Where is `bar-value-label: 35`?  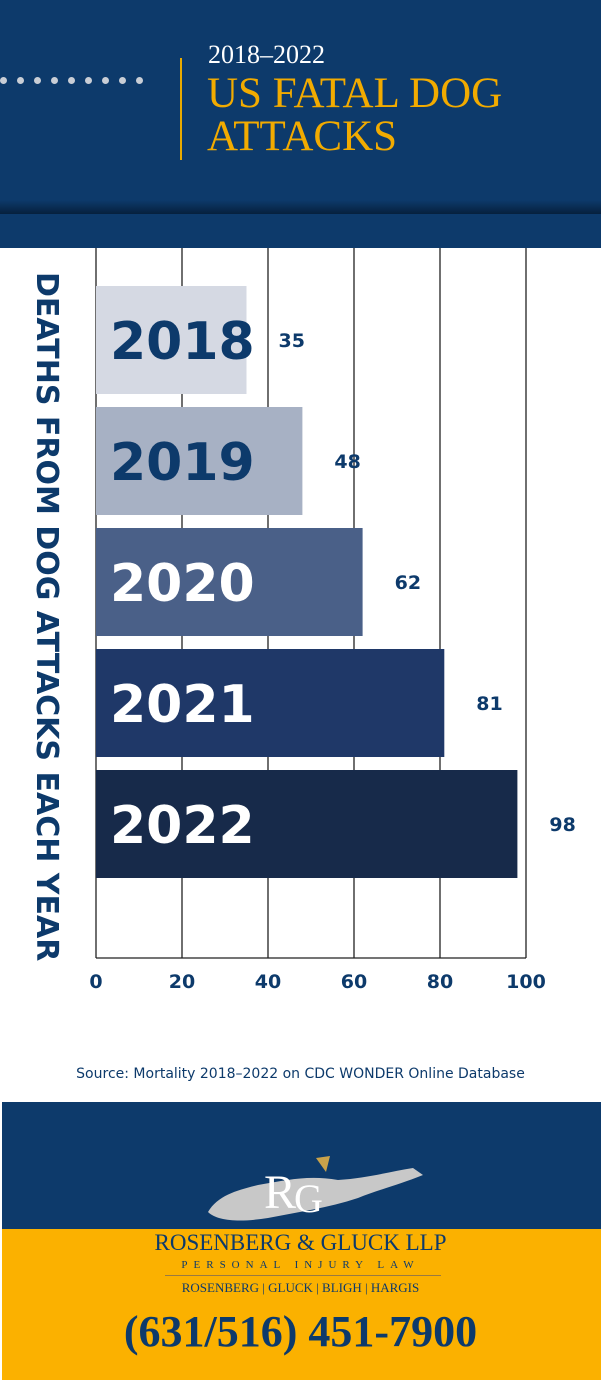 bar-value-label: 35 is located at coordinates (292, 341).